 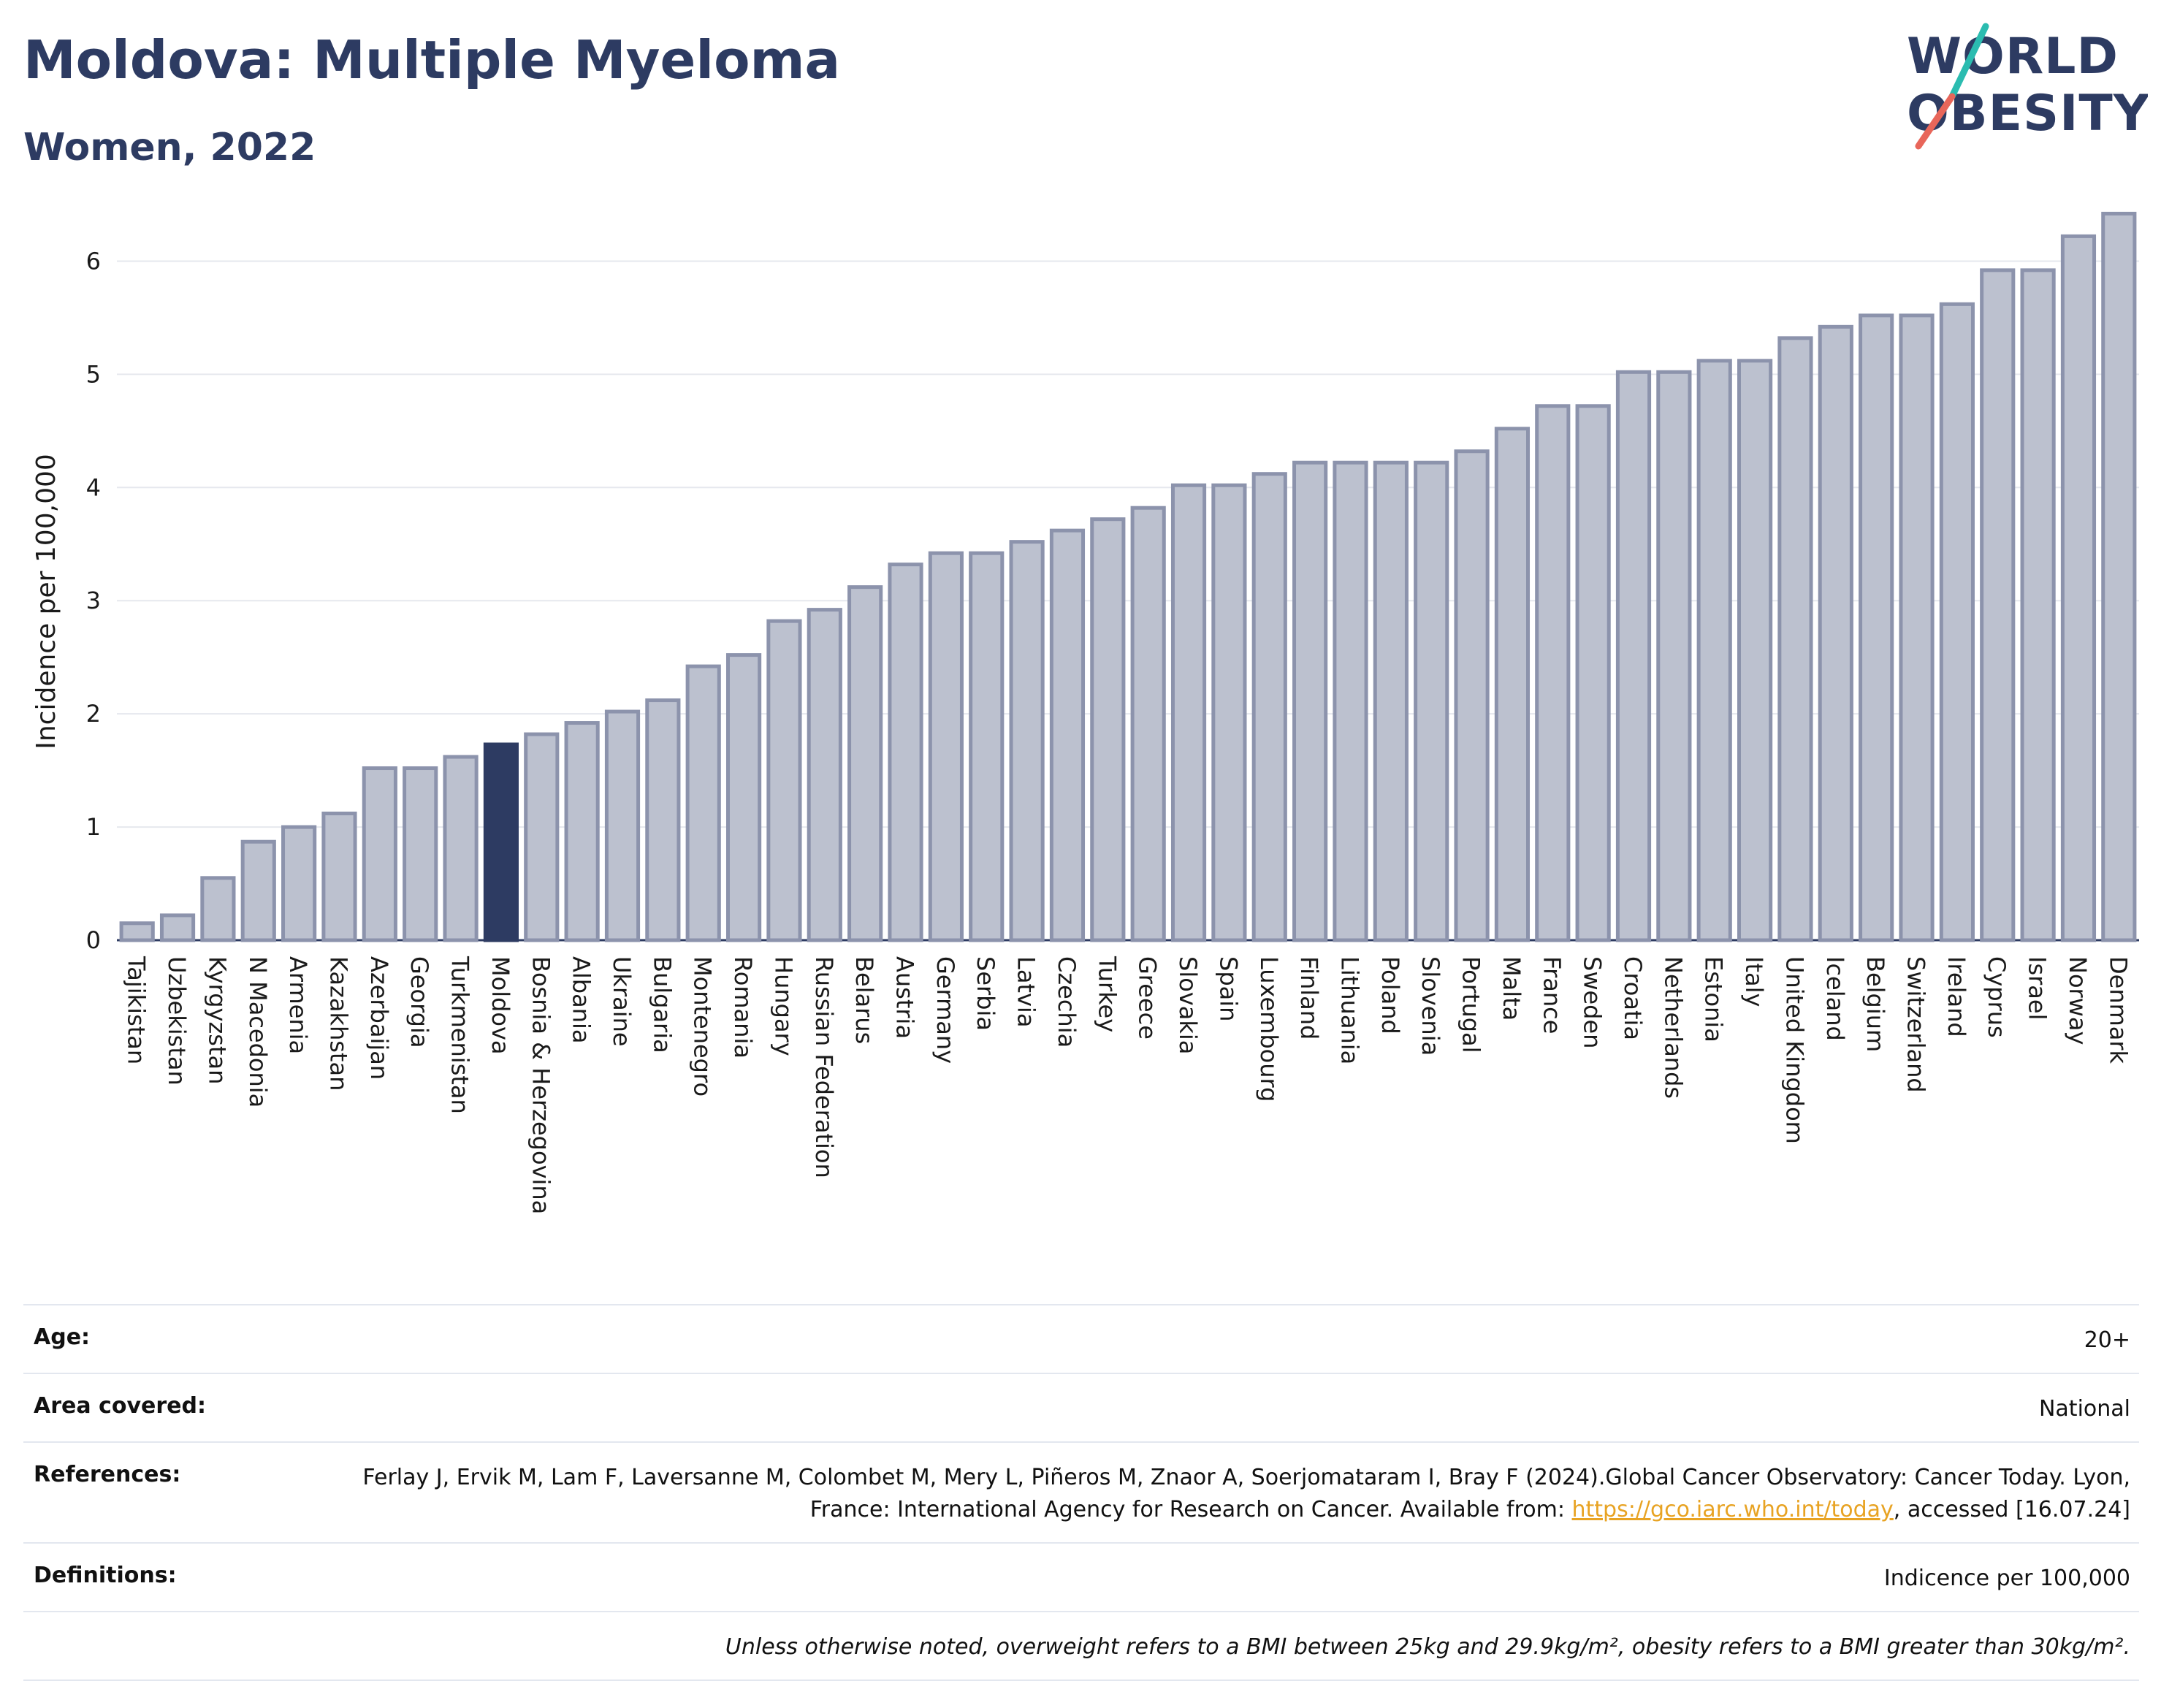 I want to click on bar-highlighted, so click(x=501, y=842).